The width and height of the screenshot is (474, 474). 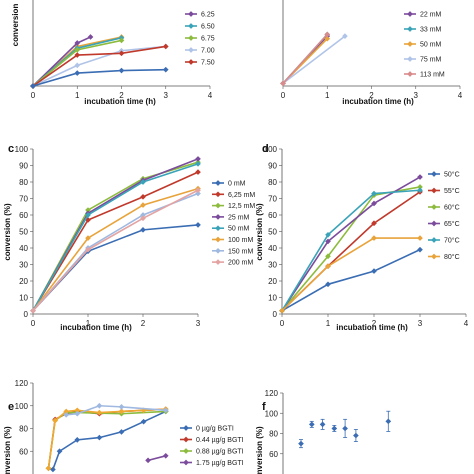 I want to click on legend-entry: 80°C, so click(x=444, y=257).